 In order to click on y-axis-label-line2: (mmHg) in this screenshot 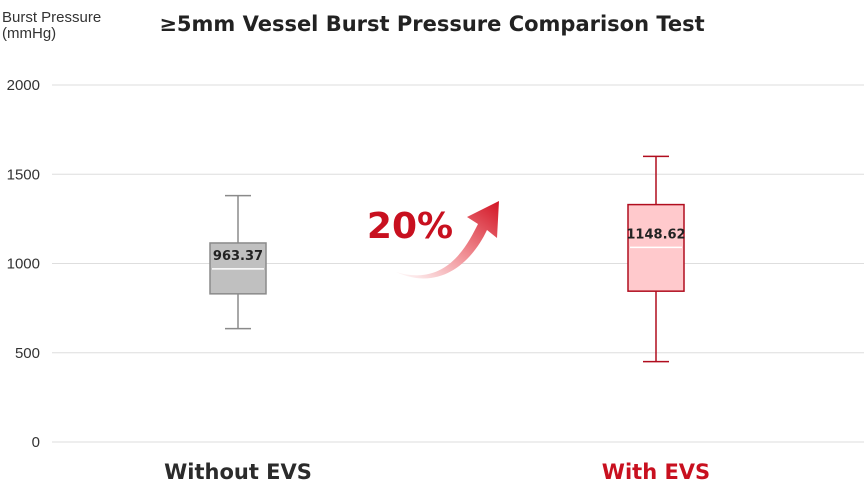, I will do `click(29, 33)`.